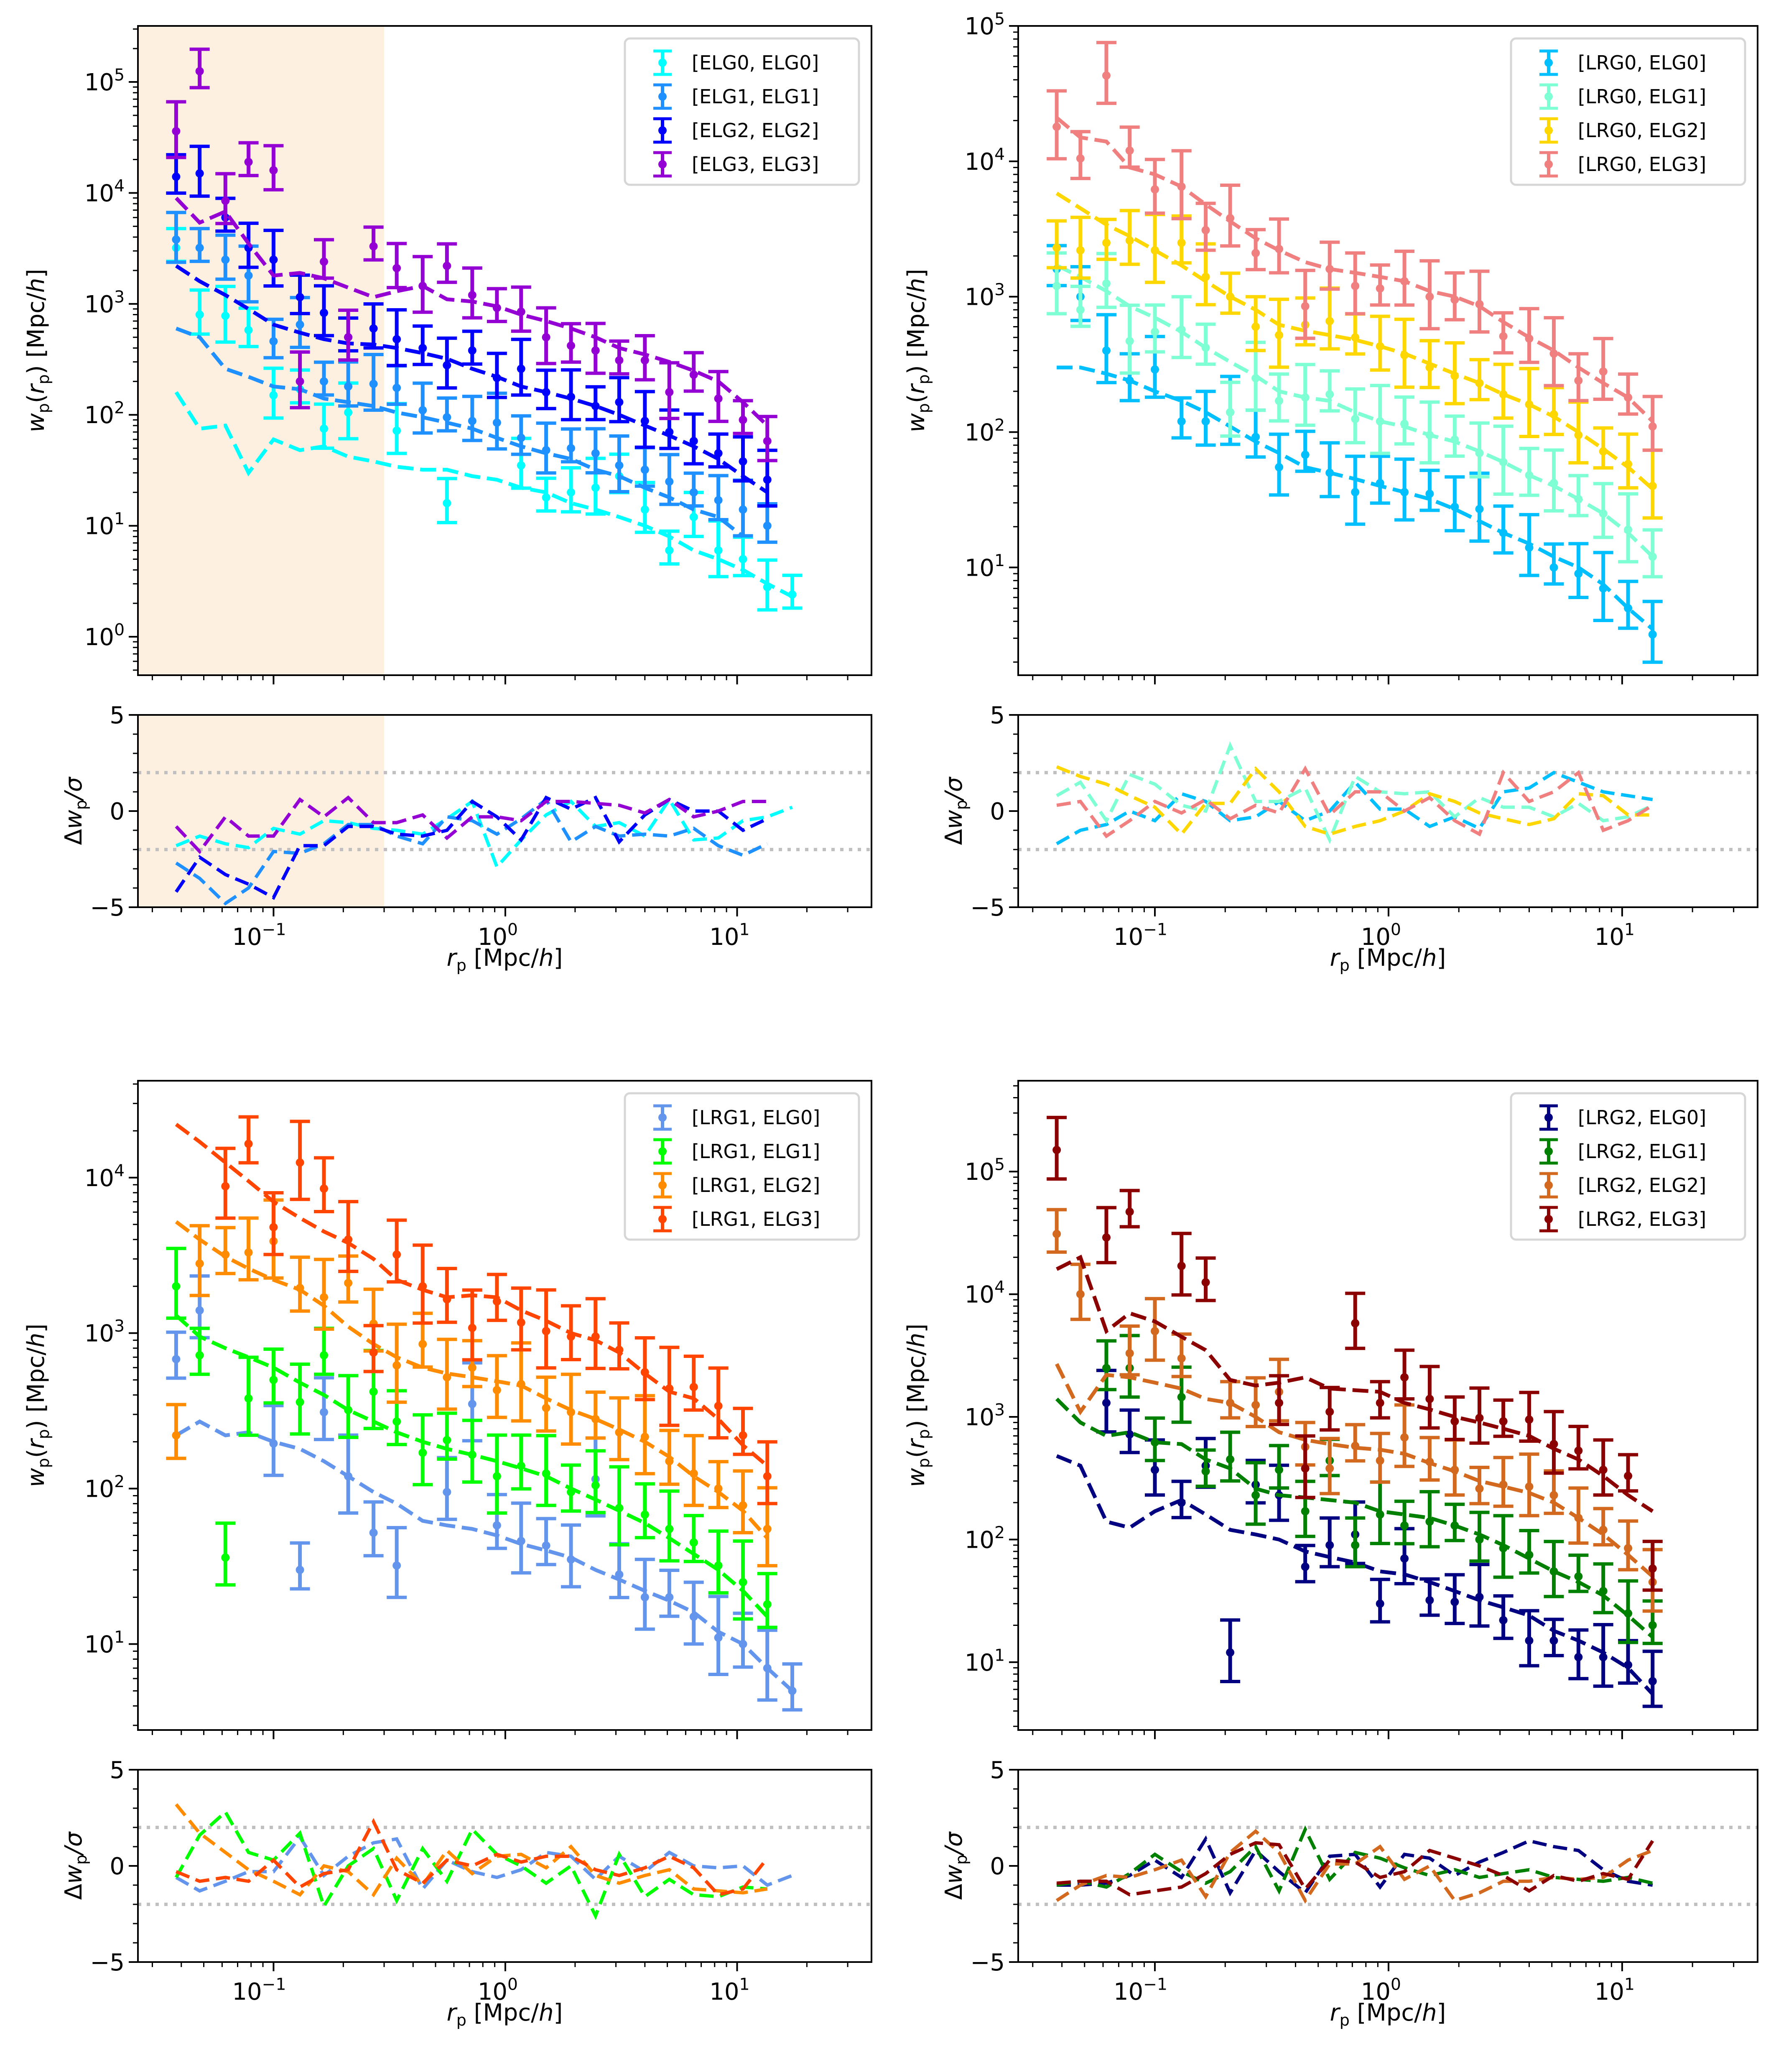  What do you see at coordinates (756, 1118) in the screenshot?
I see `legend-label: [LRG1, ELG0]` at bounding box center [756, 1118].